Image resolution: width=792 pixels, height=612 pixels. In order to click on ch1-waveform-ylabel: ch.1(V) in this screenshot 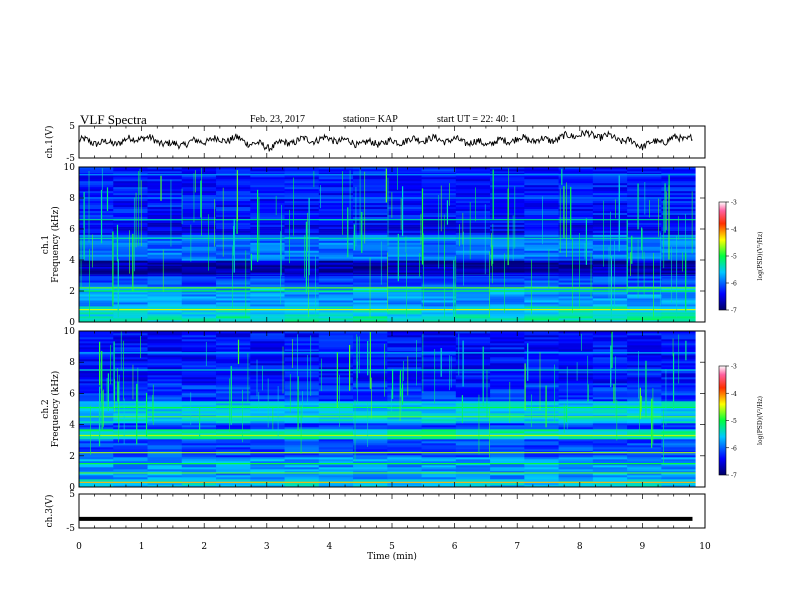, I will do `click(49, 142)`.